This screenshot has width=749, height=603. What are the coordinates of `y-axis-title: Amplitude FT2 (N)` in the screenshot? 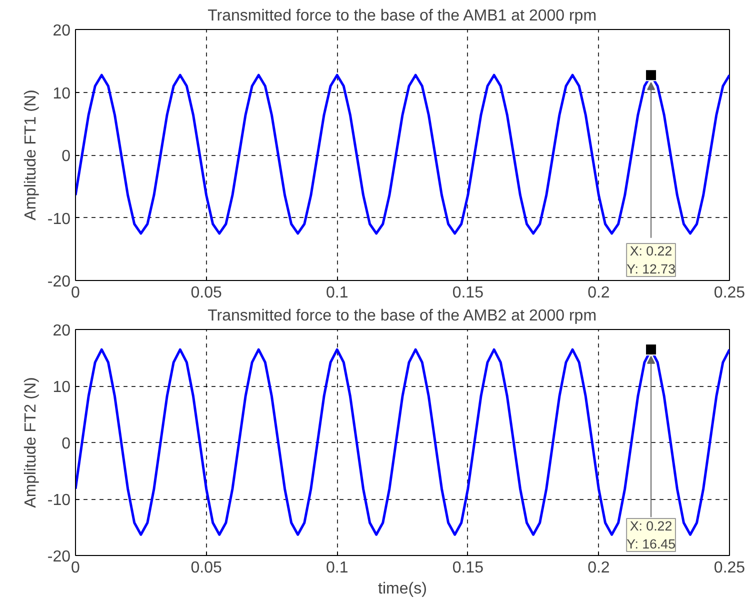 It's located at (31, 442).